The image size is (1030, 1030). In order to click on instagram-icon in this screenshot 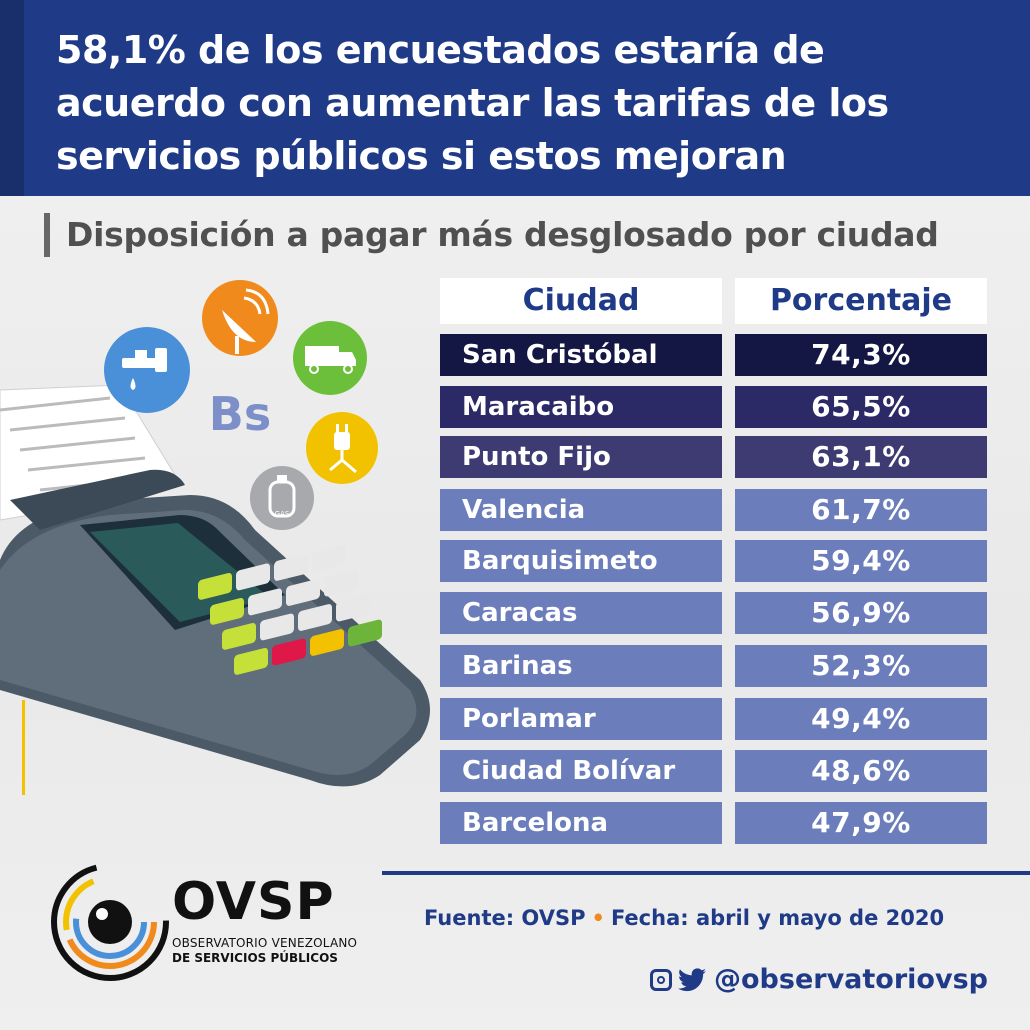, I will do `click(661, 980)`.